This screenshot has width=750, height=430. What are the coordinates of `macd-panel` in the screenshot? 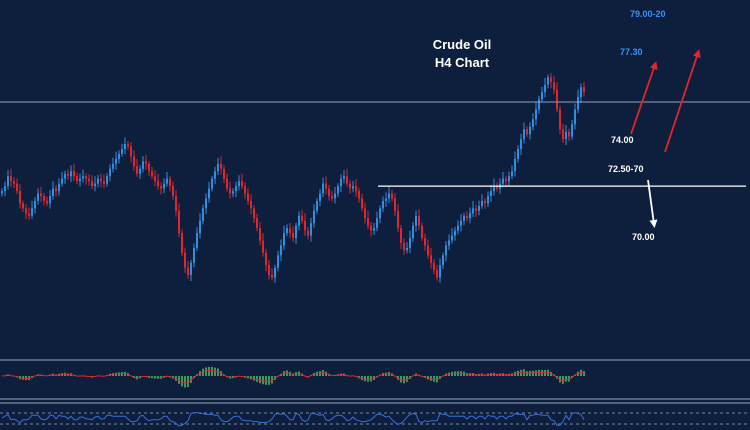 It's located at (375, 379).